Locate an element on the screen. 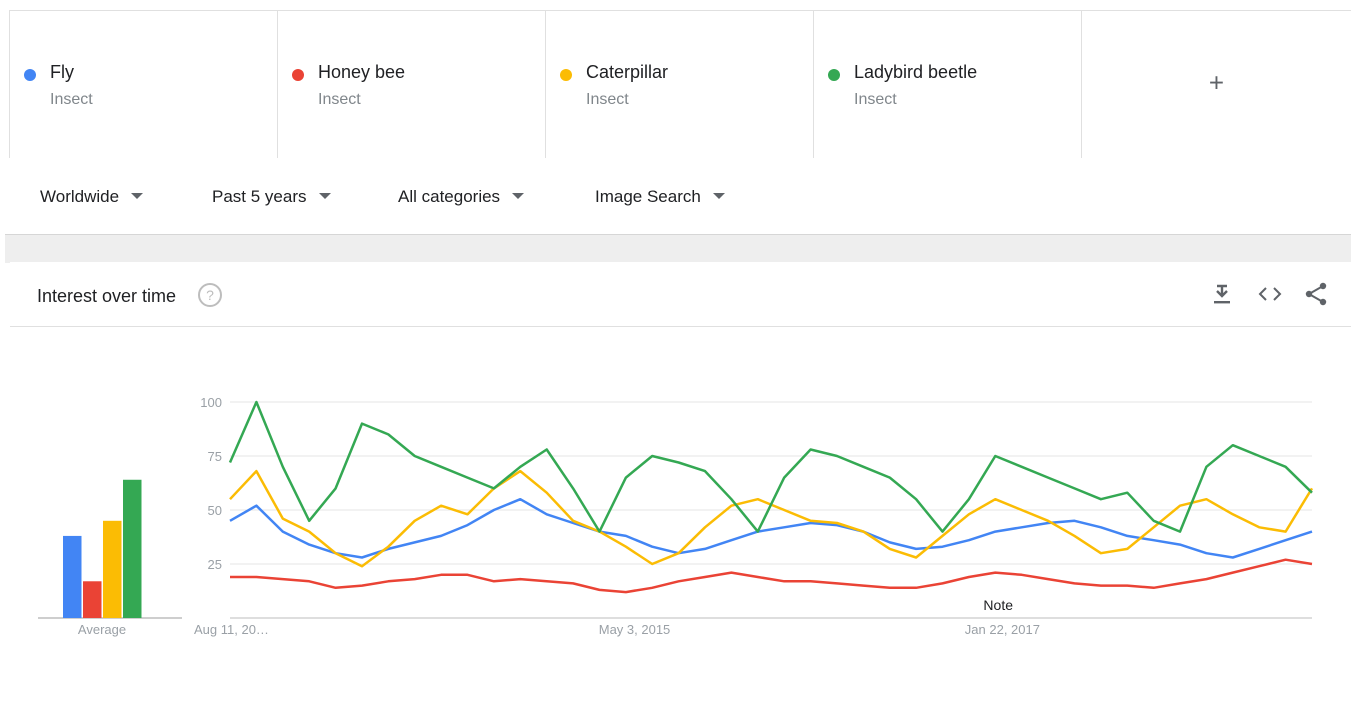  y-tick-label: 25 is located at coordinates (215, 564).